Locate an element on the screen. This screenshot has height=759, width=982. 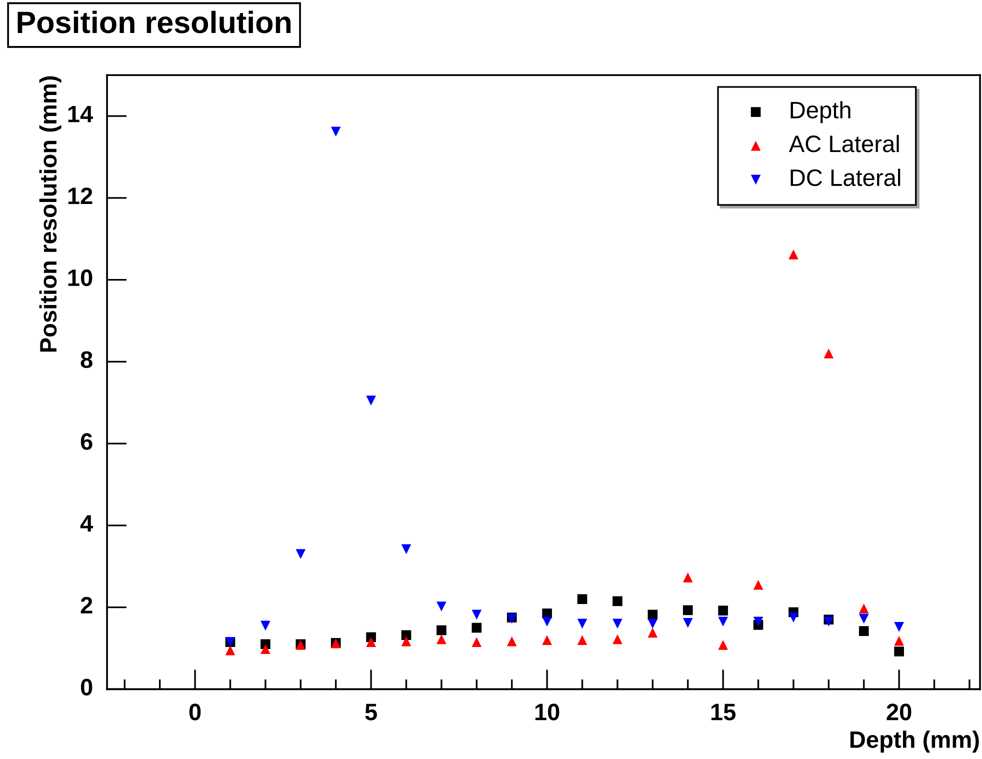
x-tick-label: 10 is located at coordinates (547, 712).